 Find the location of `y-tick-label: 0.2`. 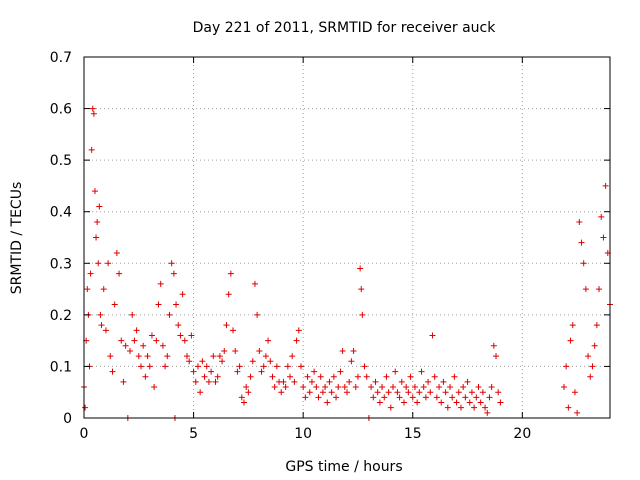

y-tick-label: 0.2 is located at coordinates (61, 316).